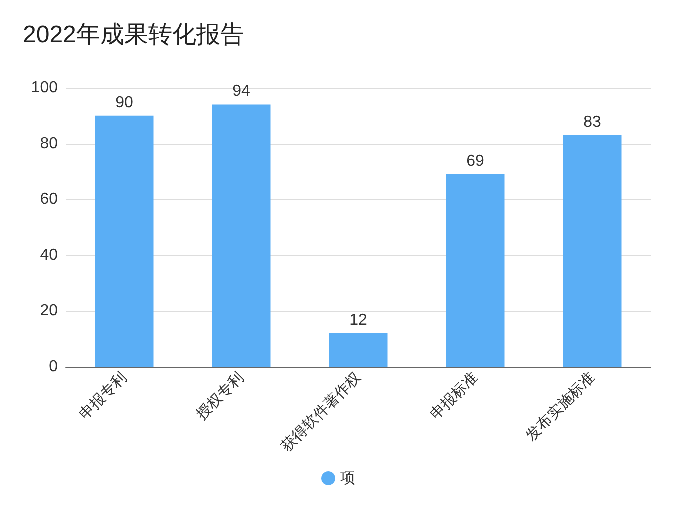  I want to click on y-tick-label: 100, so click(44, 88).